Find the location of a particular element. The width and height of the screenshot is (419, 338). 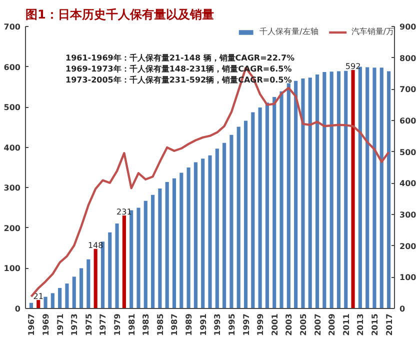

x-tick-label: 1991 is located at coordinates (203, 324).